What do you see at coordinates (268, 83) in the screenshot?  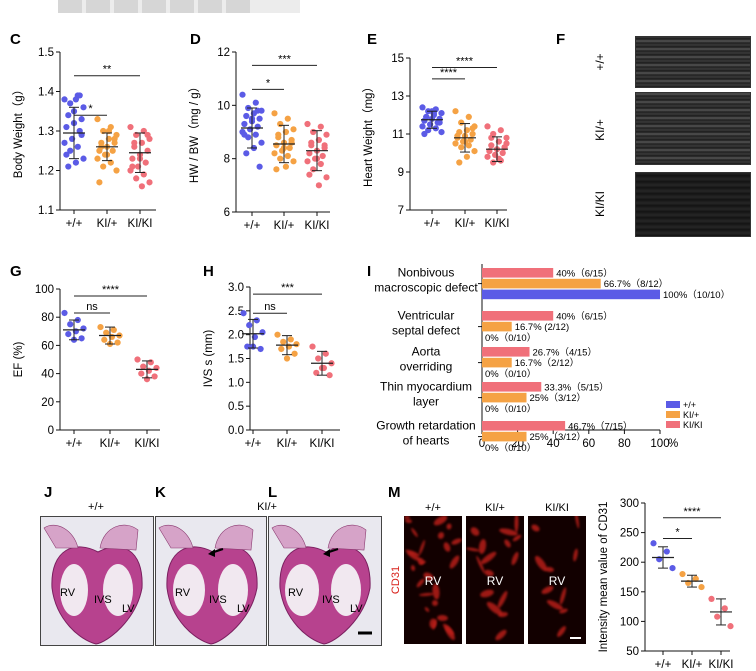 I see `significance-label: *` at bounding box center [268, 83].